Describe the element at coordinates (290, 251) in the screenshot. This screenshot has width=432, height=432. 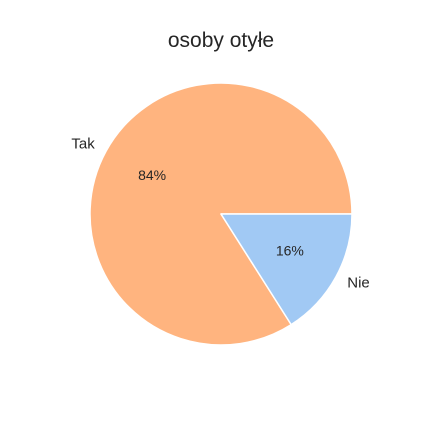
I see `slice-percent-nie: 16%` at that location.